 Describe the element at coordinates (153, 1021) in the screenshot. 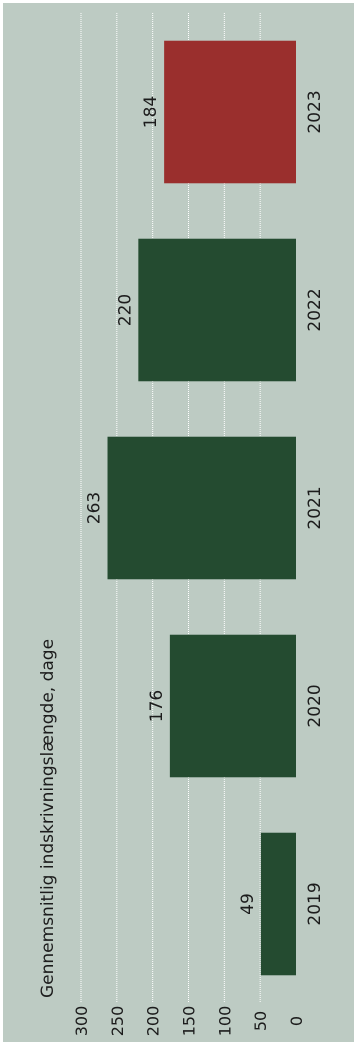

I see `y-tick-label-200: 200` at that location.